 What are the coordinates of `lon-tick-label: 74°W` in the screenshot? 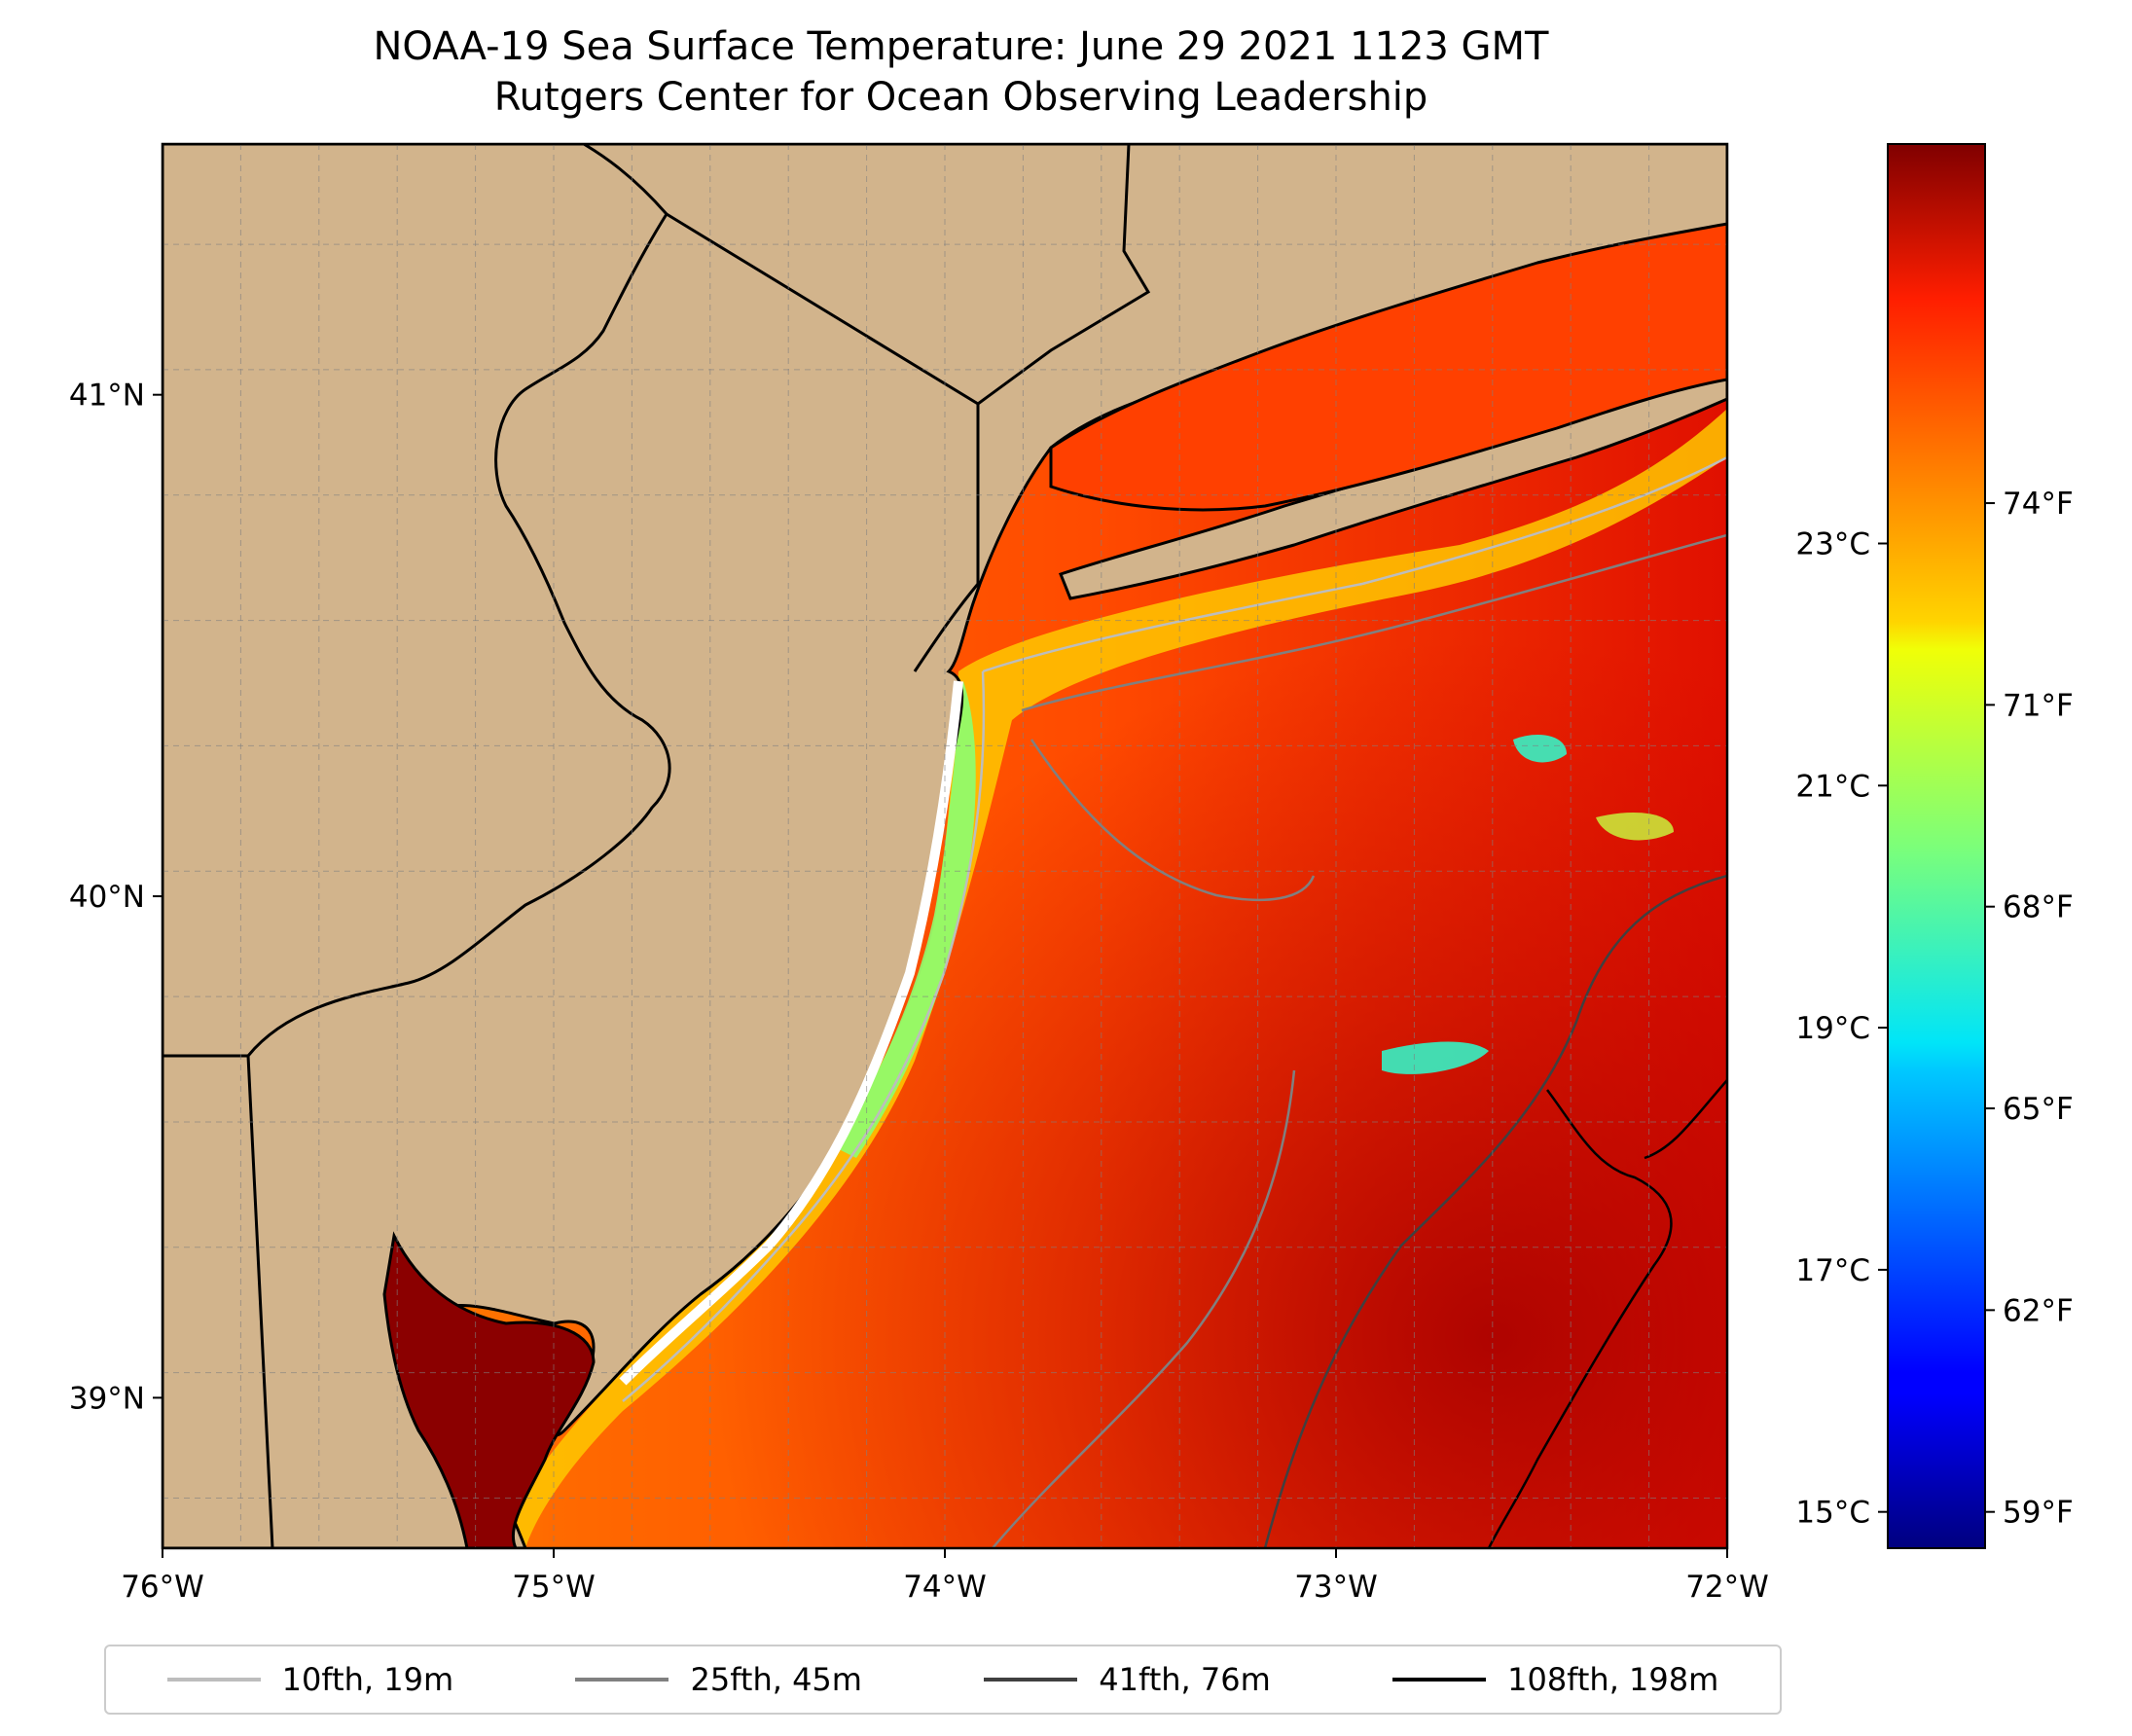 It's located at (945, 1588).